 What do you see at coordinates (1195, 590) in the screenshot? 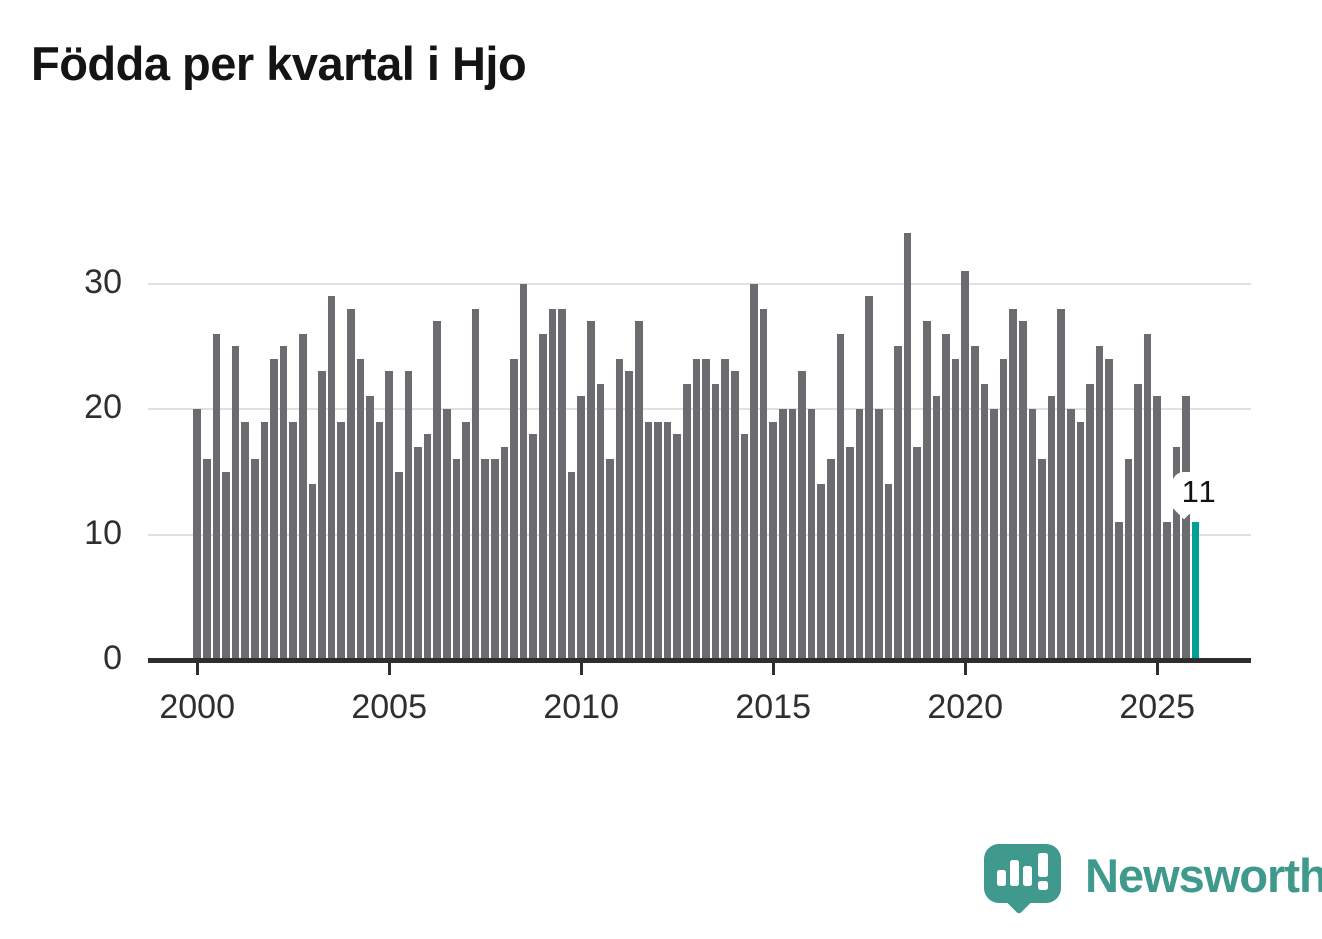
I see `highlighted-bar` at bounding box center [1195, 590].